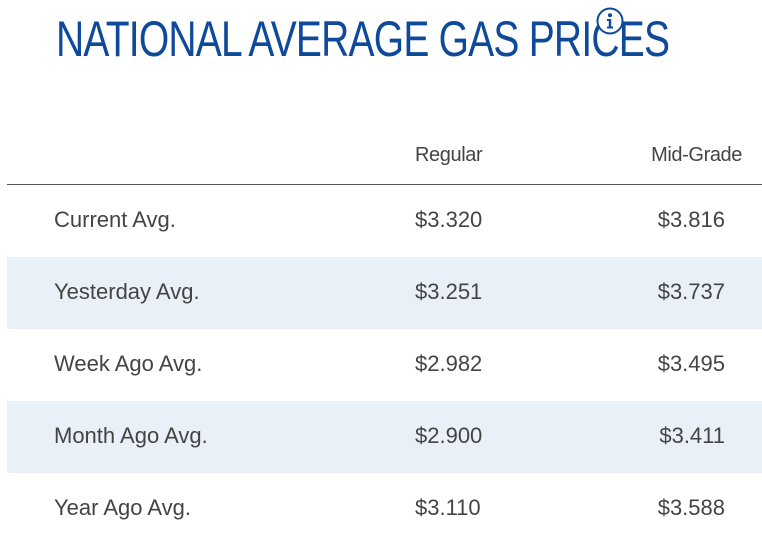 The width and height of the screenshot is (762, 545). I want to click on mid-grade-price: $3.816, so click(691, 219).